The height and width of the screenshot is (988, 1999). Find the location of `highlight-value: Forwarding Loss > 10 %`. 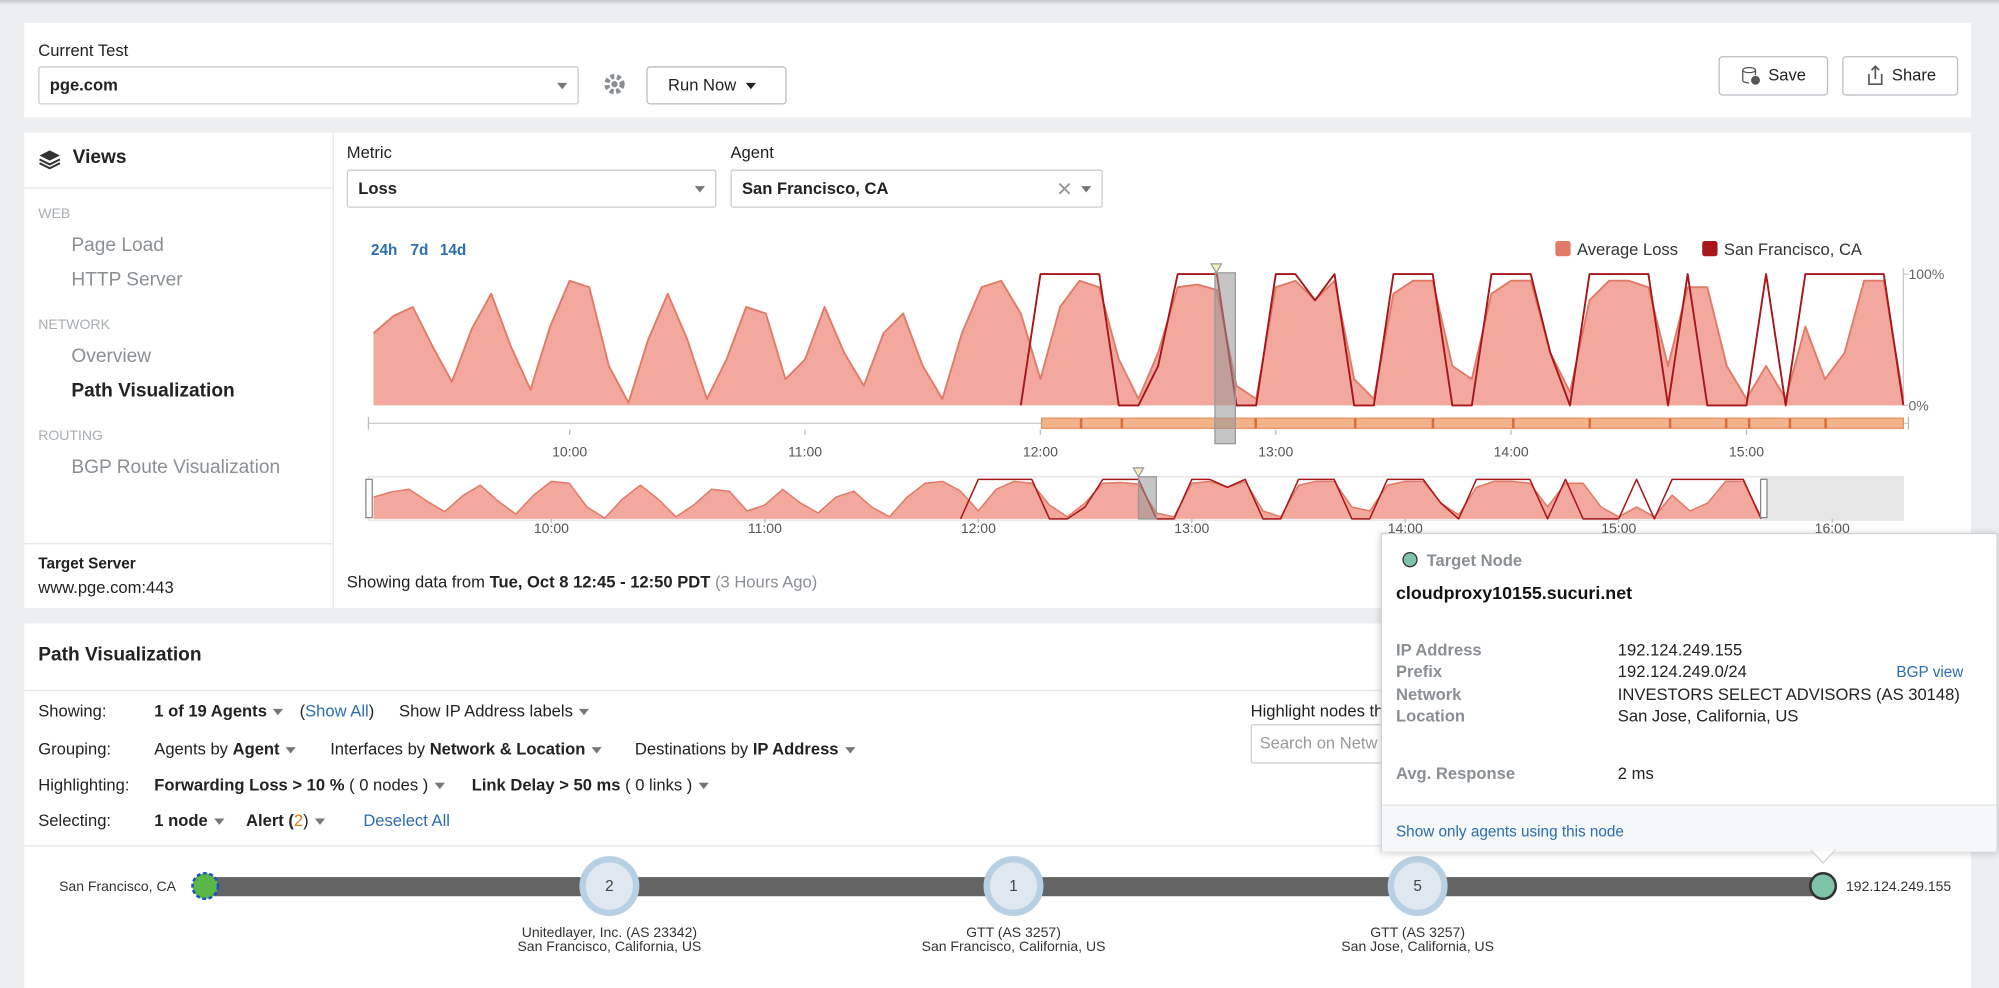

highlight-value: Forwarding Loss > 10 % is located at coordinates (249, 785).